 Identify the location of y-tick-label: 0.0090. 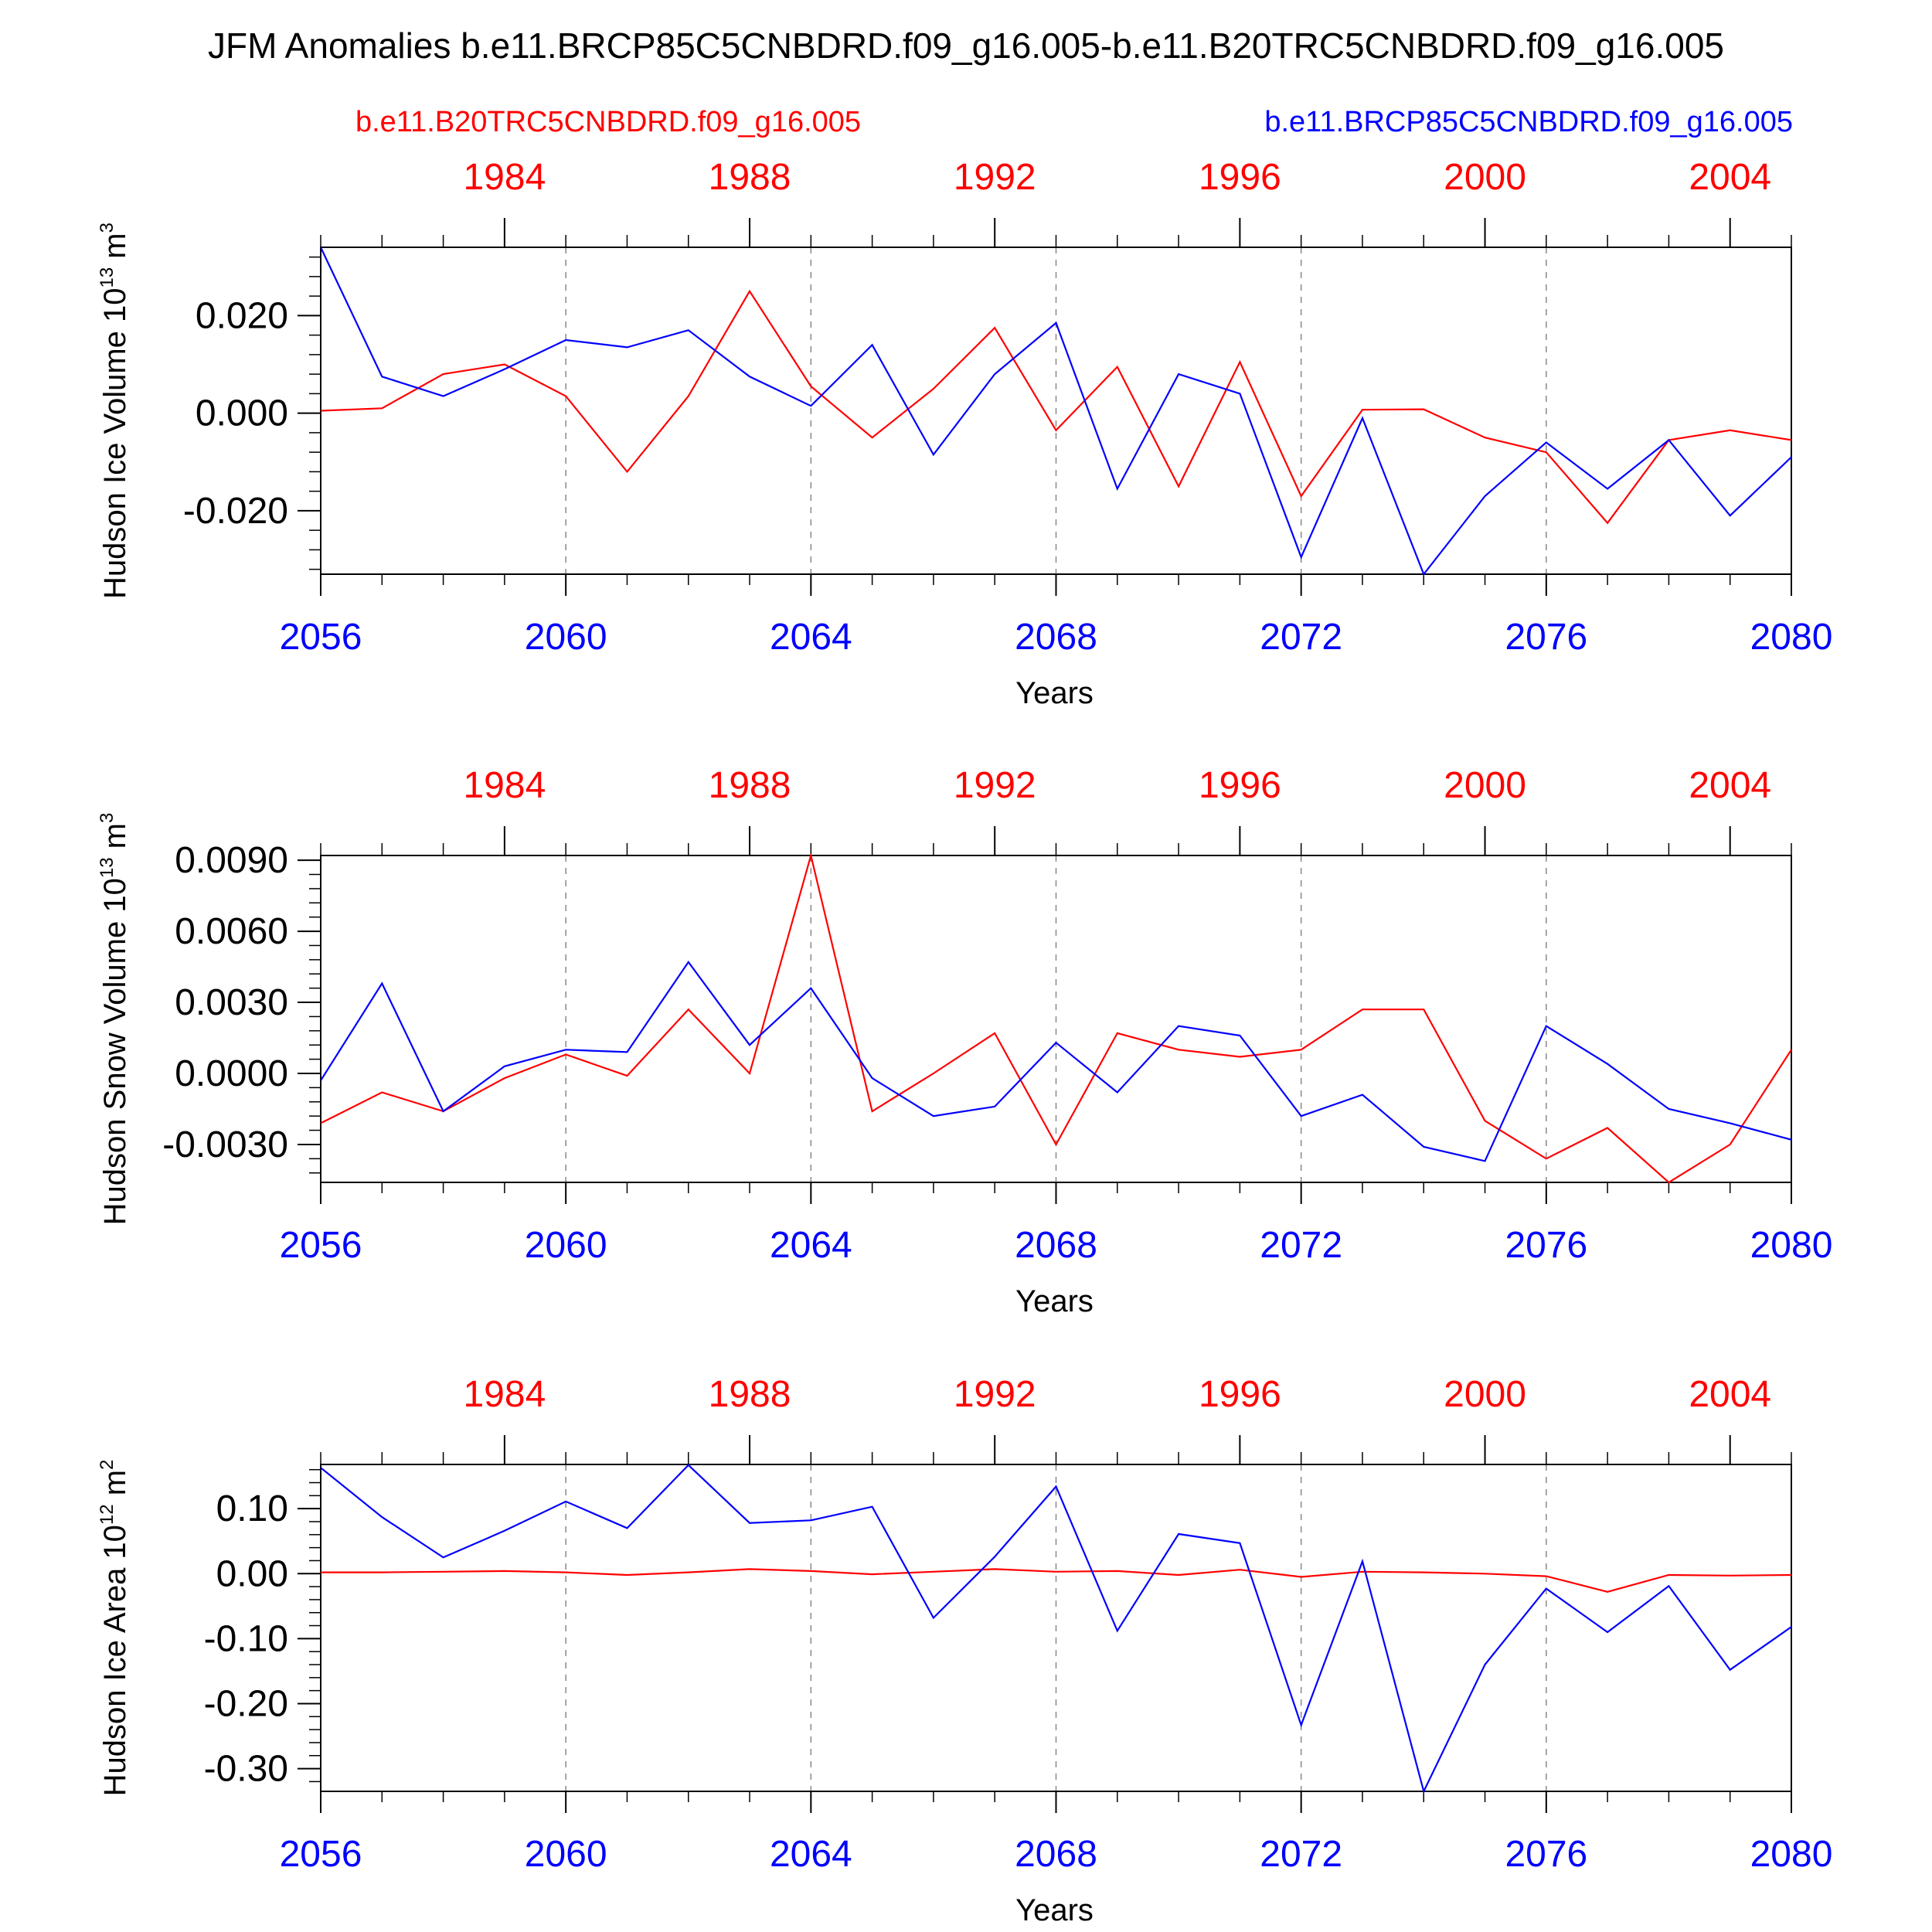
(232, 861).